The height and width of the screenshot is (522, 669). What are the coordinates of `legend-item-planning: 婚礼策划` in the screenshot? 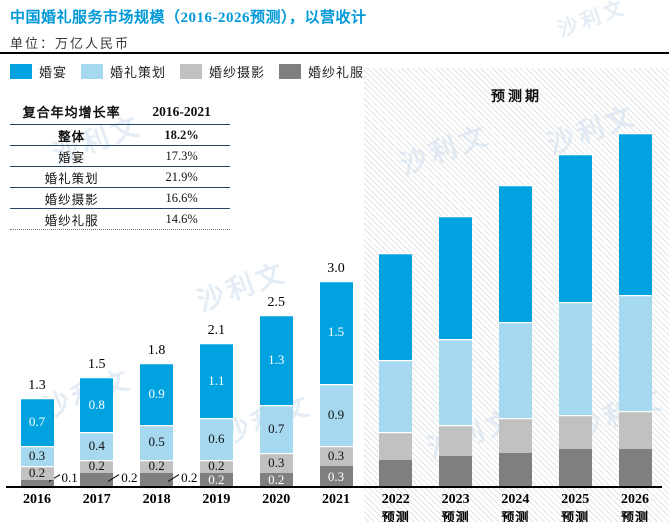 It's located at (123, 71).